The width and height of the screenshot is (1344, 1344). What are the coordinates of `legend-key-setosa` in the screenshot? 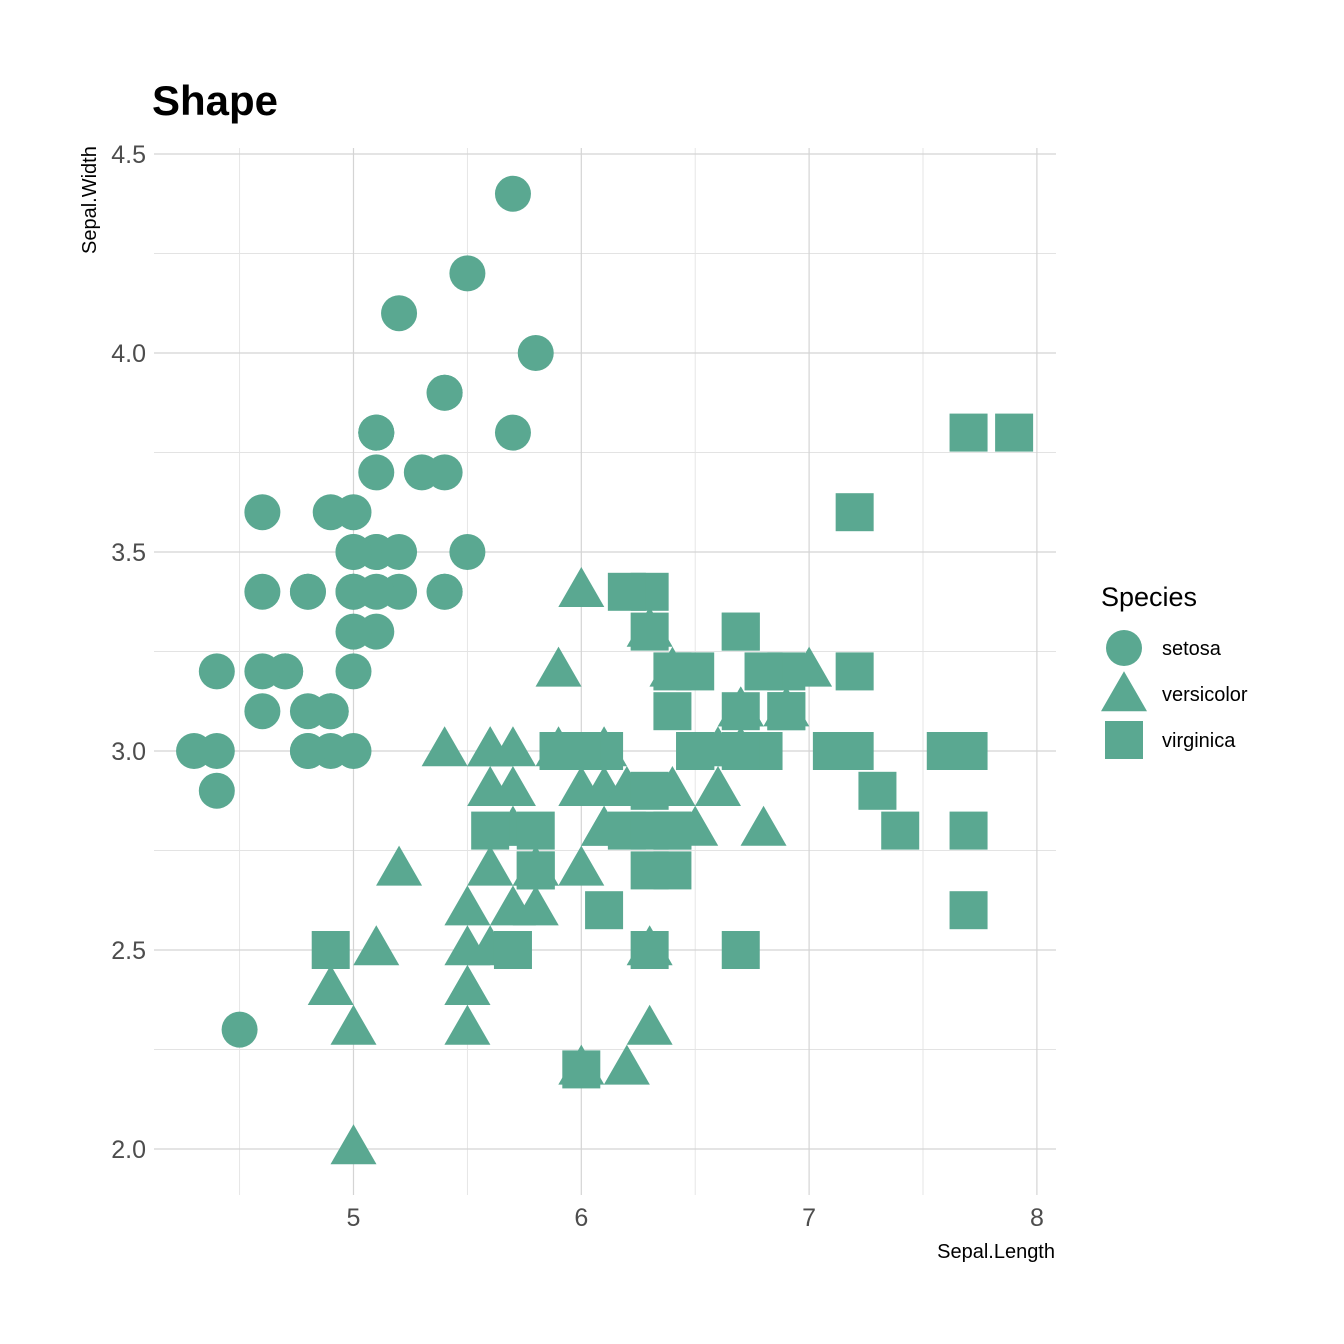 It's located at (1124, 648).